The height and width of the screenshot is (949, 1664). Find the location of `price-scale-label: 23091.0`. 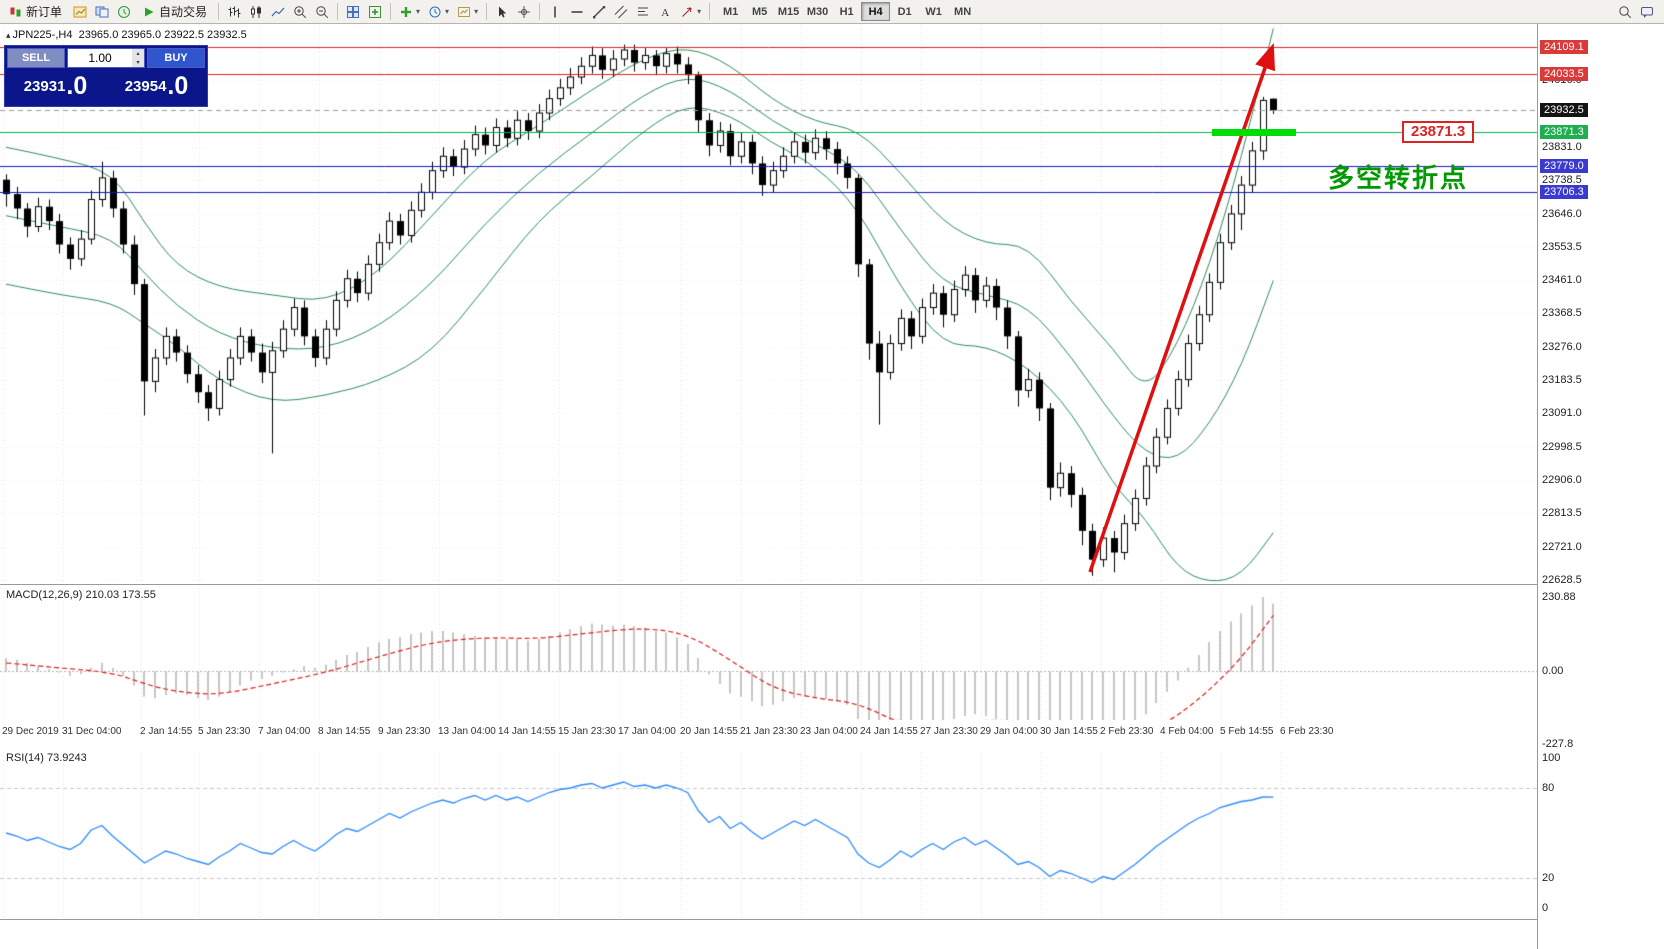

price-scale-label: 23091.0 is located at coordinates (1562, 413).